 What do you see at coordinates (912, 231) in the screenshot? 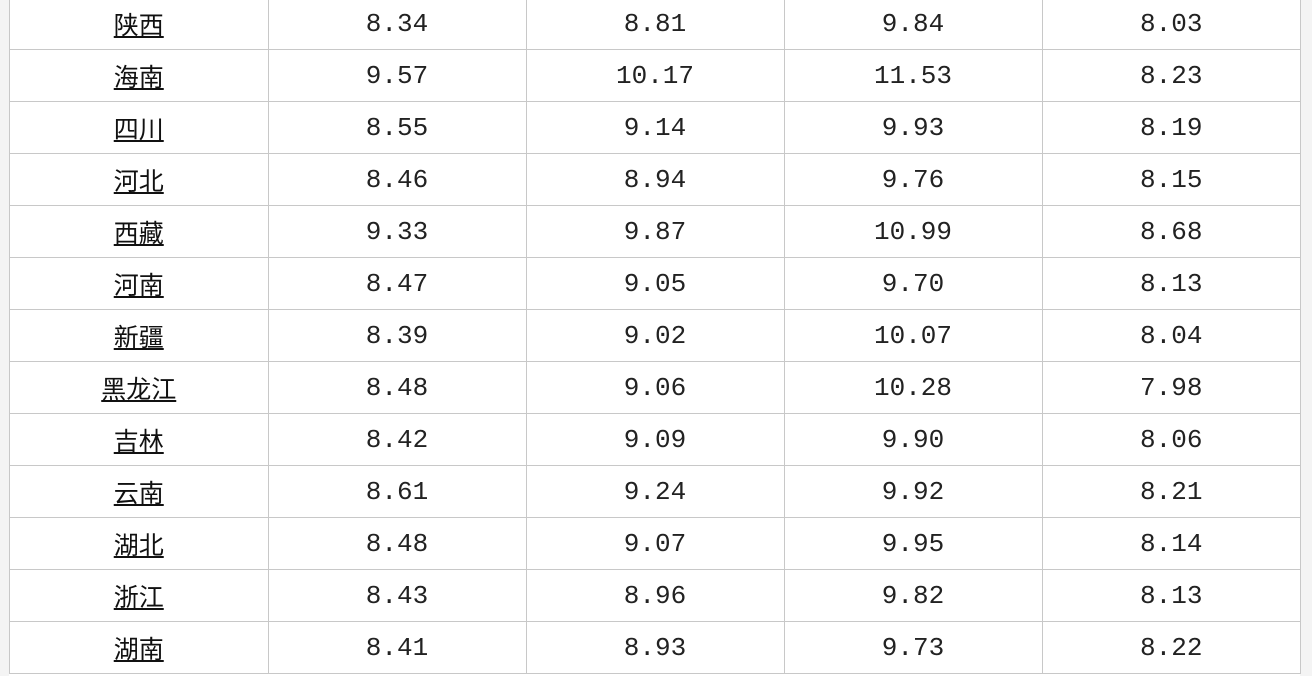
I see `value-cell: 10.99` at bounding box center [912, 231].